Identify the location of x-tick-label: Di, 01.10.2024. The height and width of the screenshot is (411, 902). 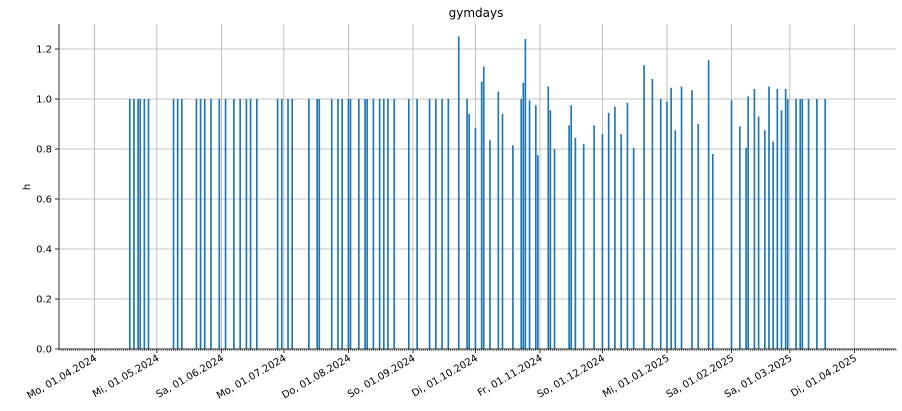
(445, 376).